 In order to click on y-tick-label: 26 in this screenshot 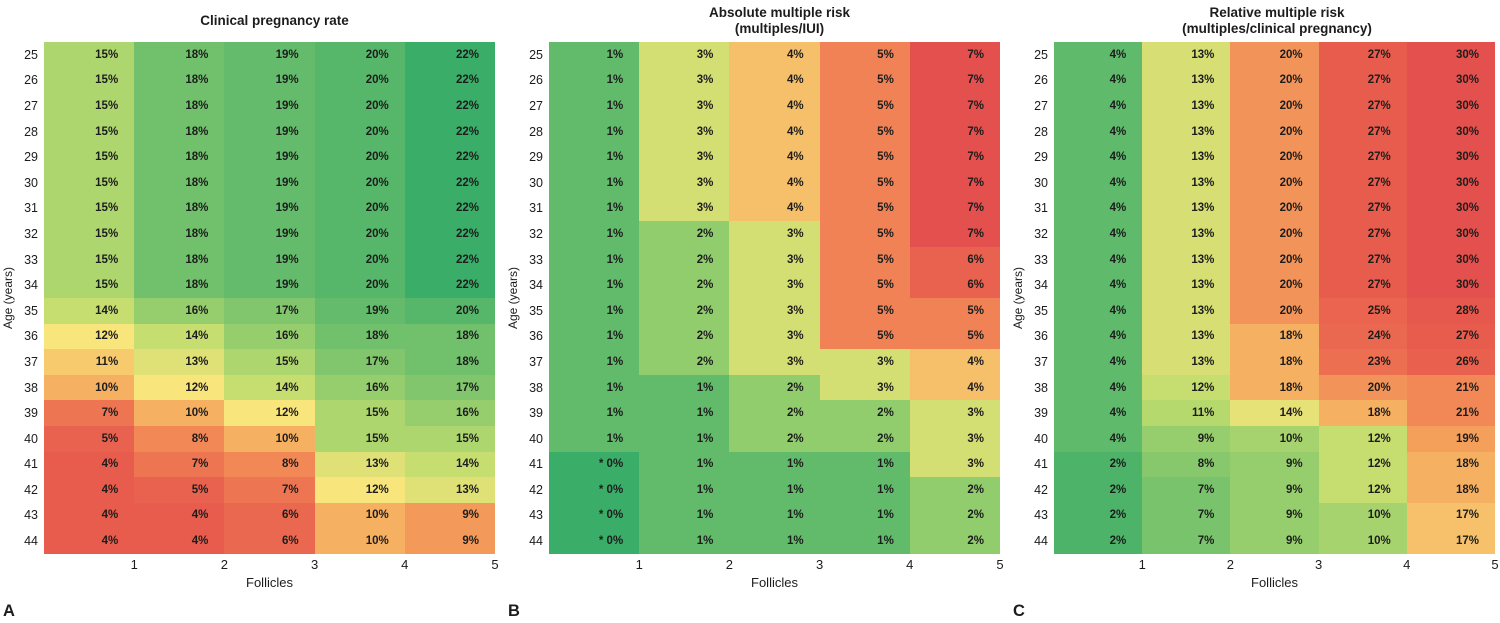, I will do `click(536, 80)`.